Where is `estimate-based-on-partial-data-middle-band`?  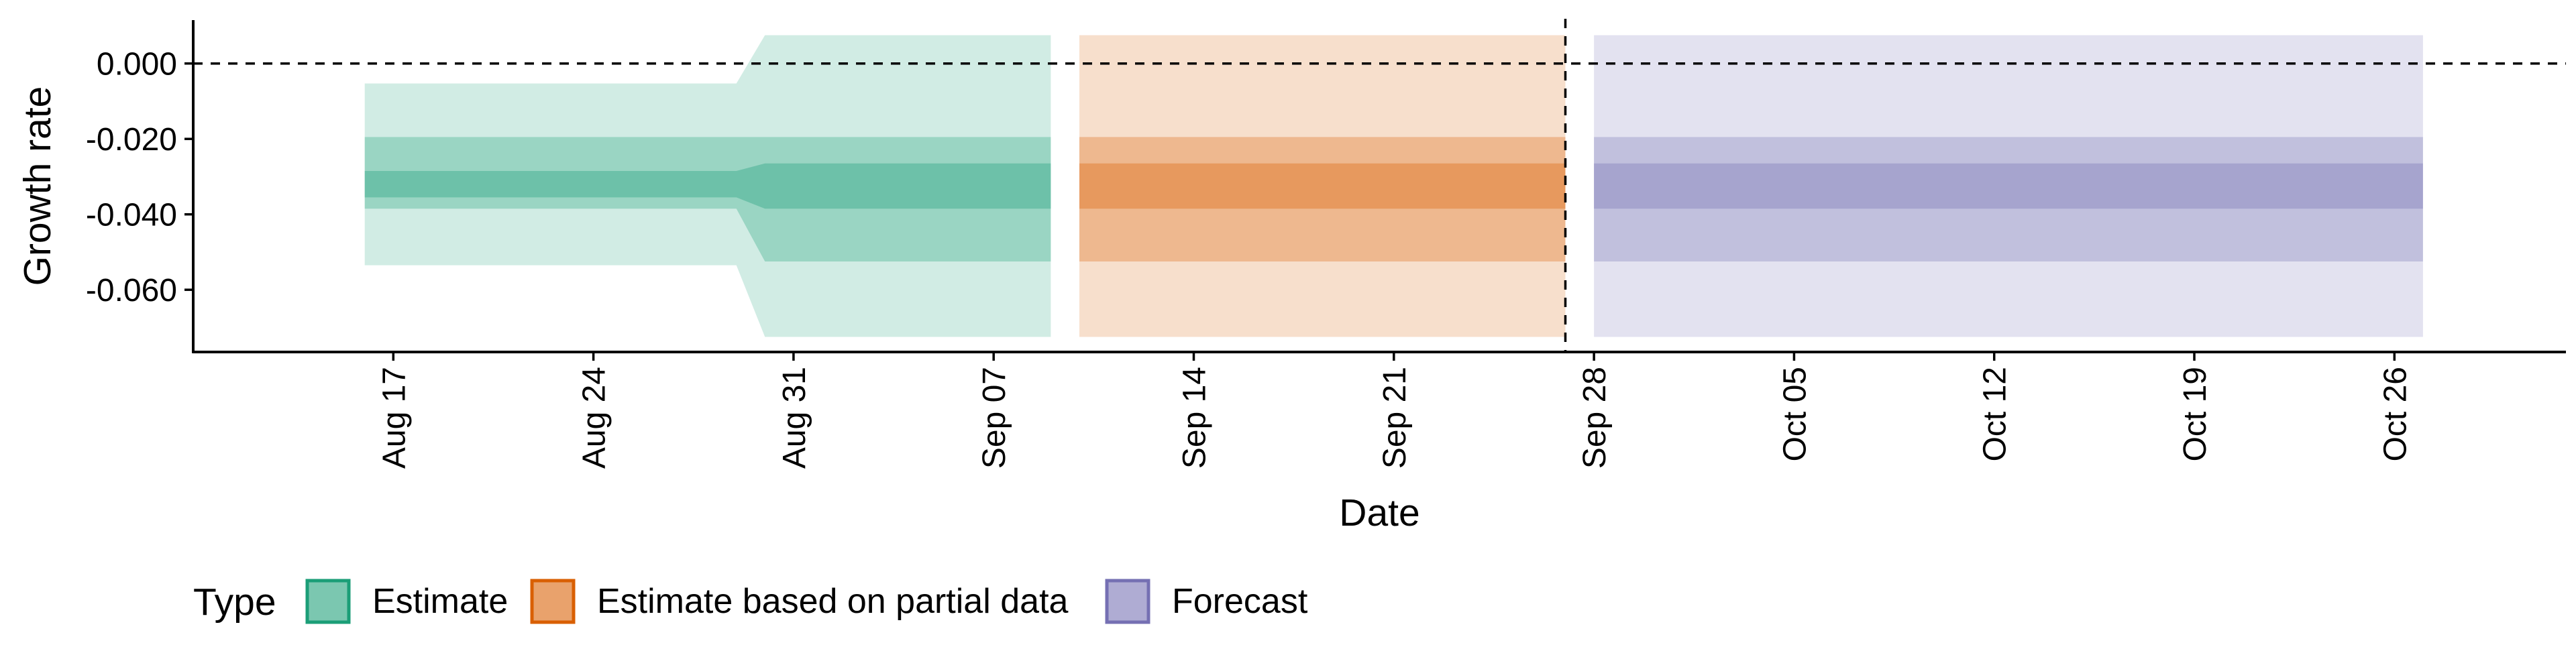 estimate-based-on-partial-data-middle-band is located at coordinates (1322, 199).